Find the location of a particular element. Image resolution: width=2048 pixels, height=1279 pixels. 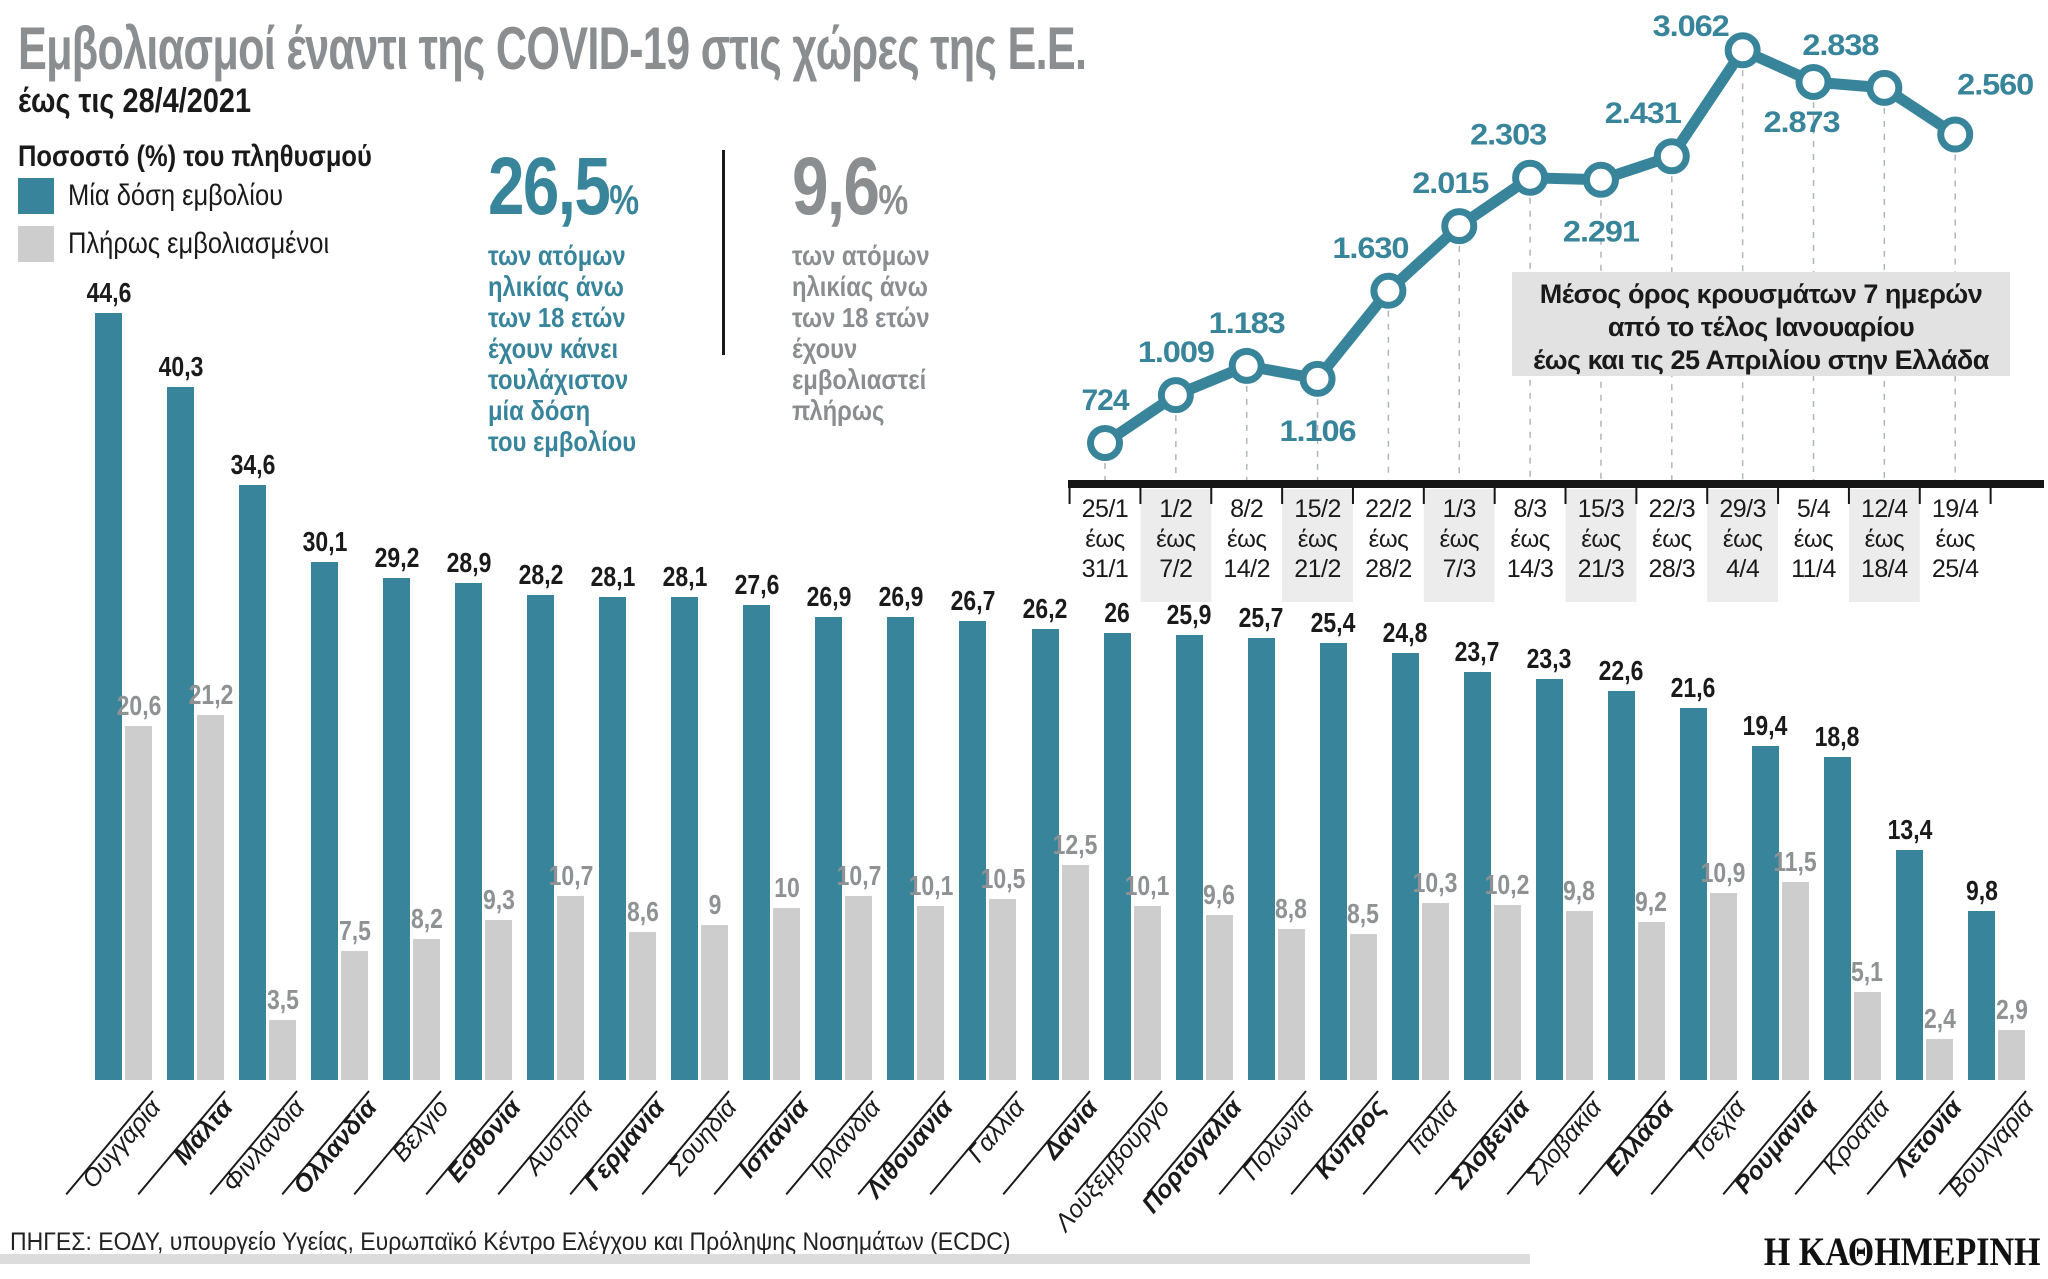

stat-full-number: 9,6 is located at coordinates (836, 186).